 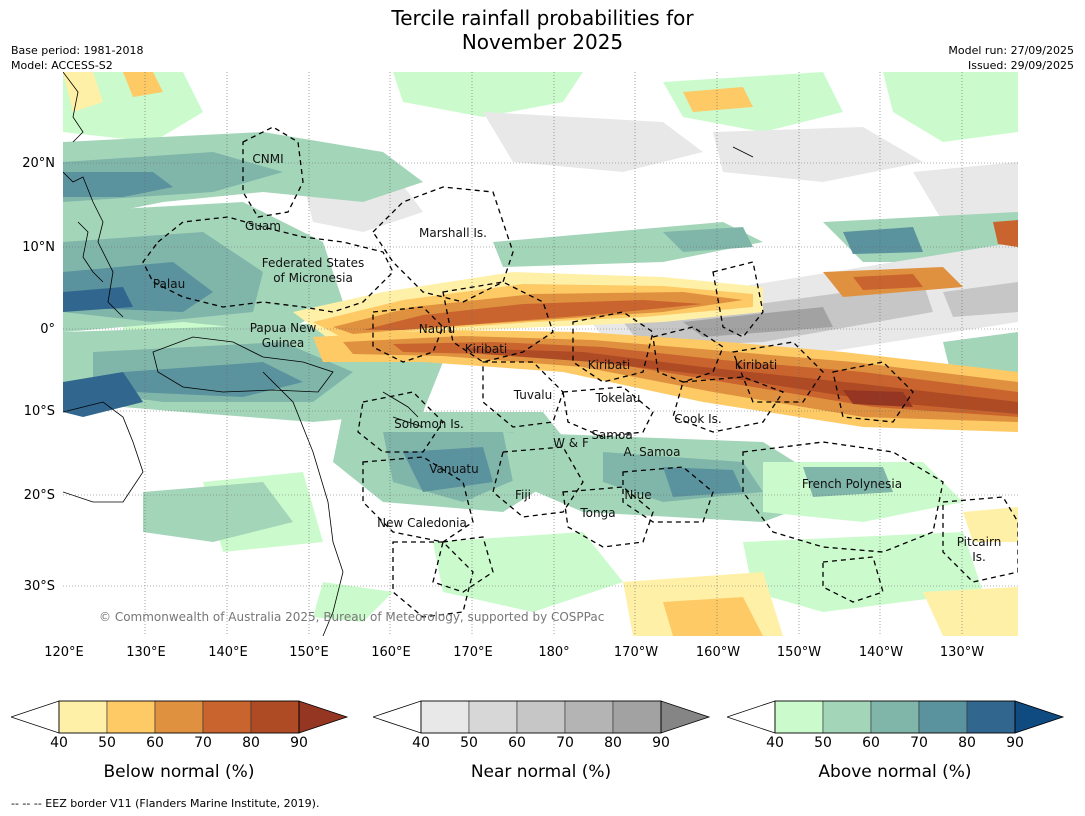 I want to click on above-tick: 80, so click(x=967, y=743).